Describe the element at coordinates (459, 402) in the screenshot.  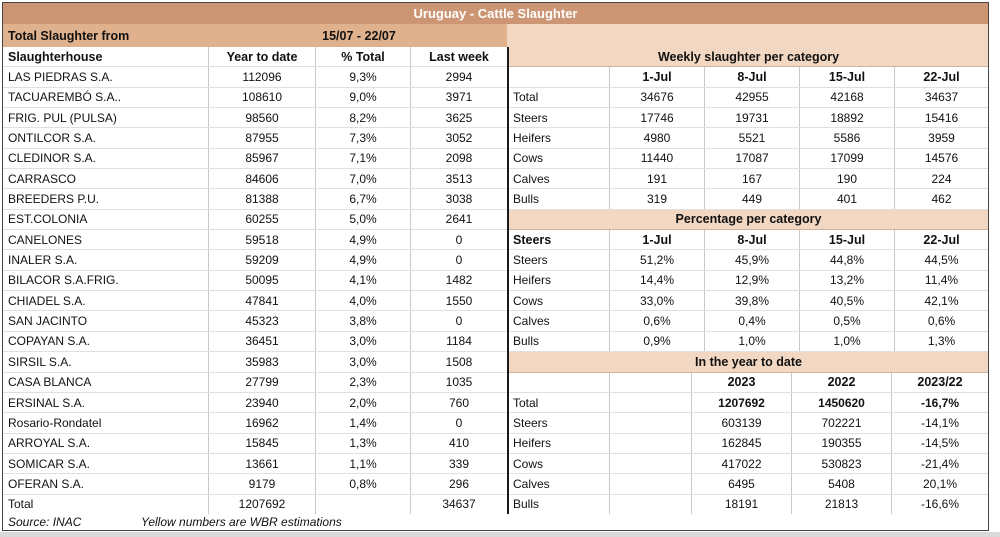
I see `last-week-value: 760` at that location.